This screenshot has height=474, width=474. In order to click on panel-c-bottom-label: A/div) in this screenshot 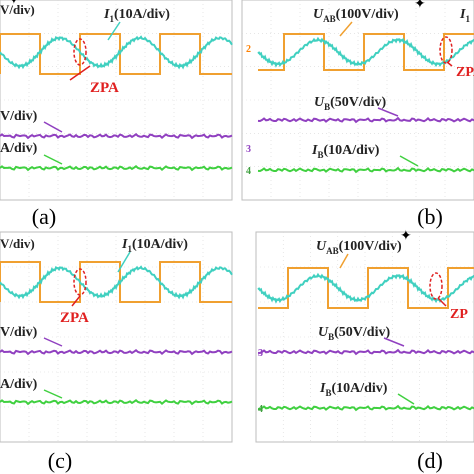, I will do `click(19, 384)`.